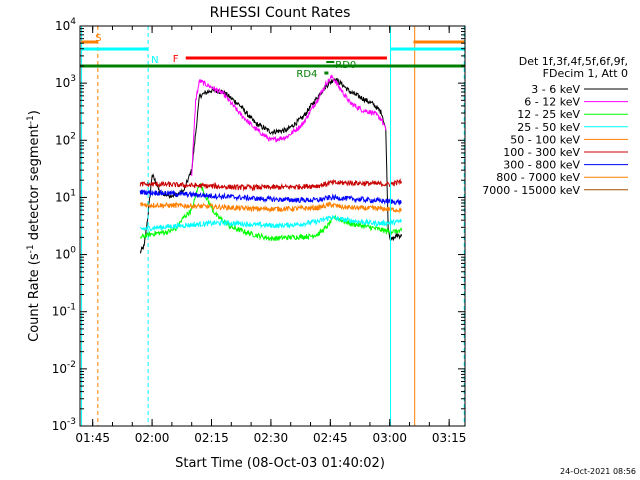  I want to click on legend-label-5: 50 - 100 keV, so click(545, 139).